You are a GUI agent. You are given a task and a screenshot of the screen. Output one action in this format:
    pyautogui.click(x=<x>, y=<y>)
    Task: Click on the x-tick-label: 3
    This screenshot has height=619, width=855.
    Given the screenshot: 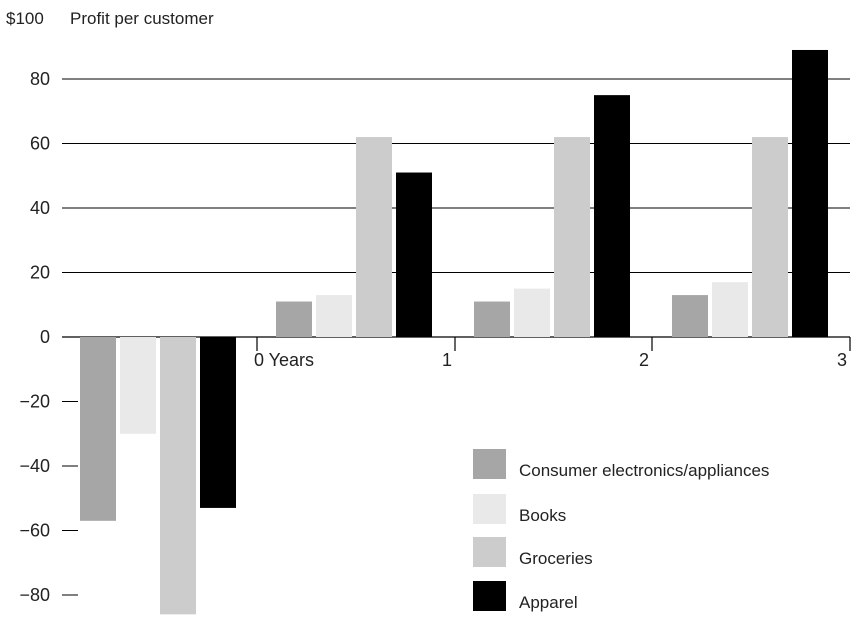 What is the action you would take?
    pyautogui.click(x=842, y=360)
    